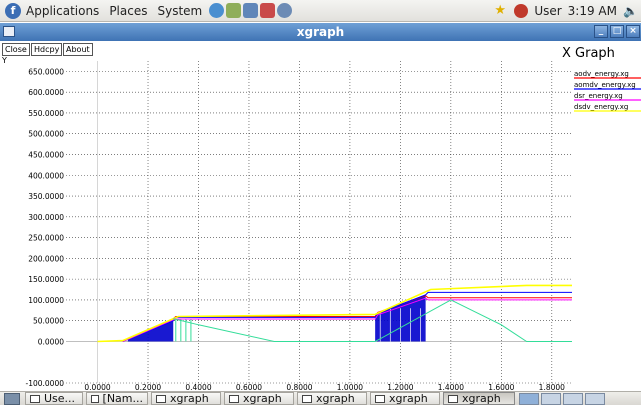  I want to click on y-tick-label: 500.0000, so click(46, 134).